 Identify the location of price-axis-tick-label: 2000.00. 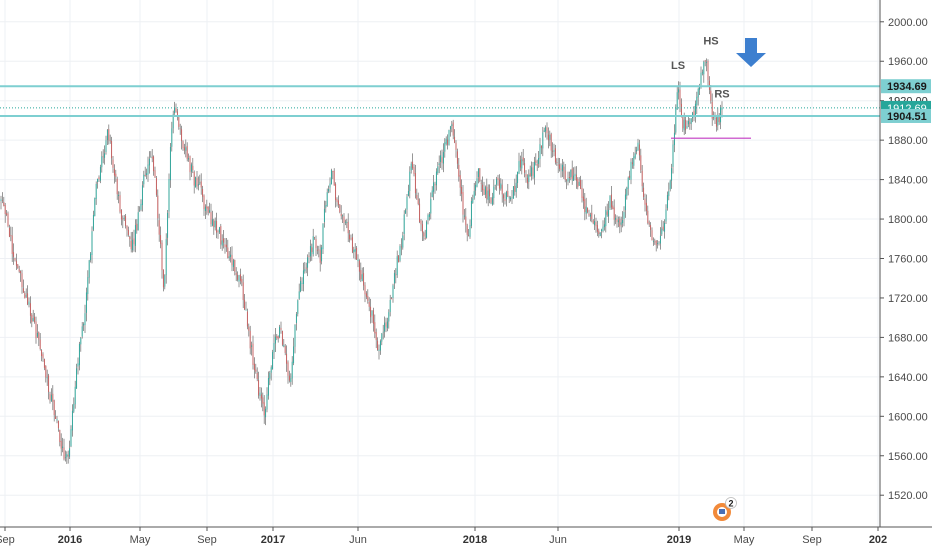
(908, 23).